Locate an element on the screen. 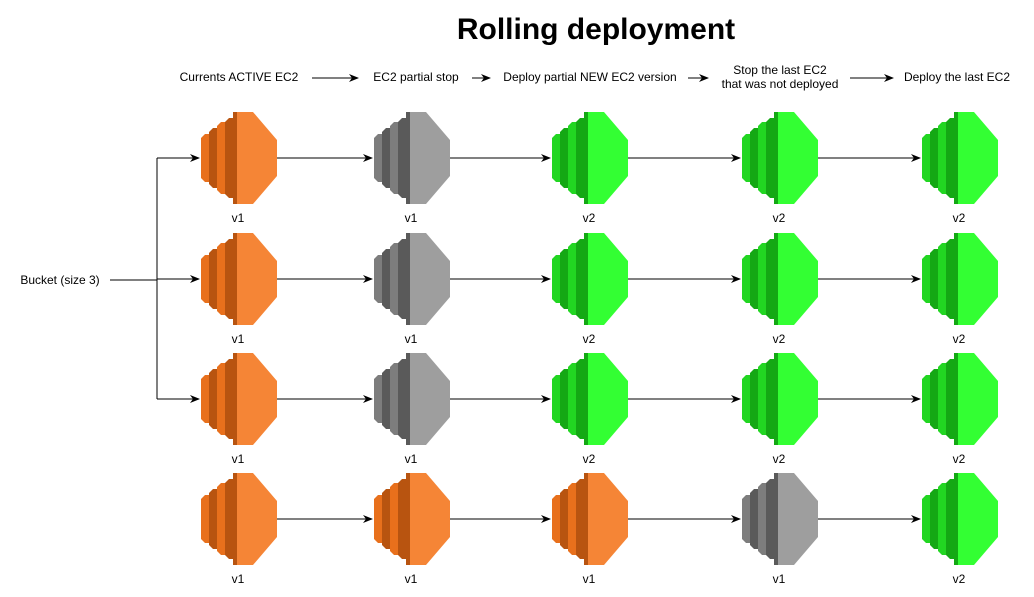  stage-label-5: Deploy the last EC2 is located at coordinates (957, 77).